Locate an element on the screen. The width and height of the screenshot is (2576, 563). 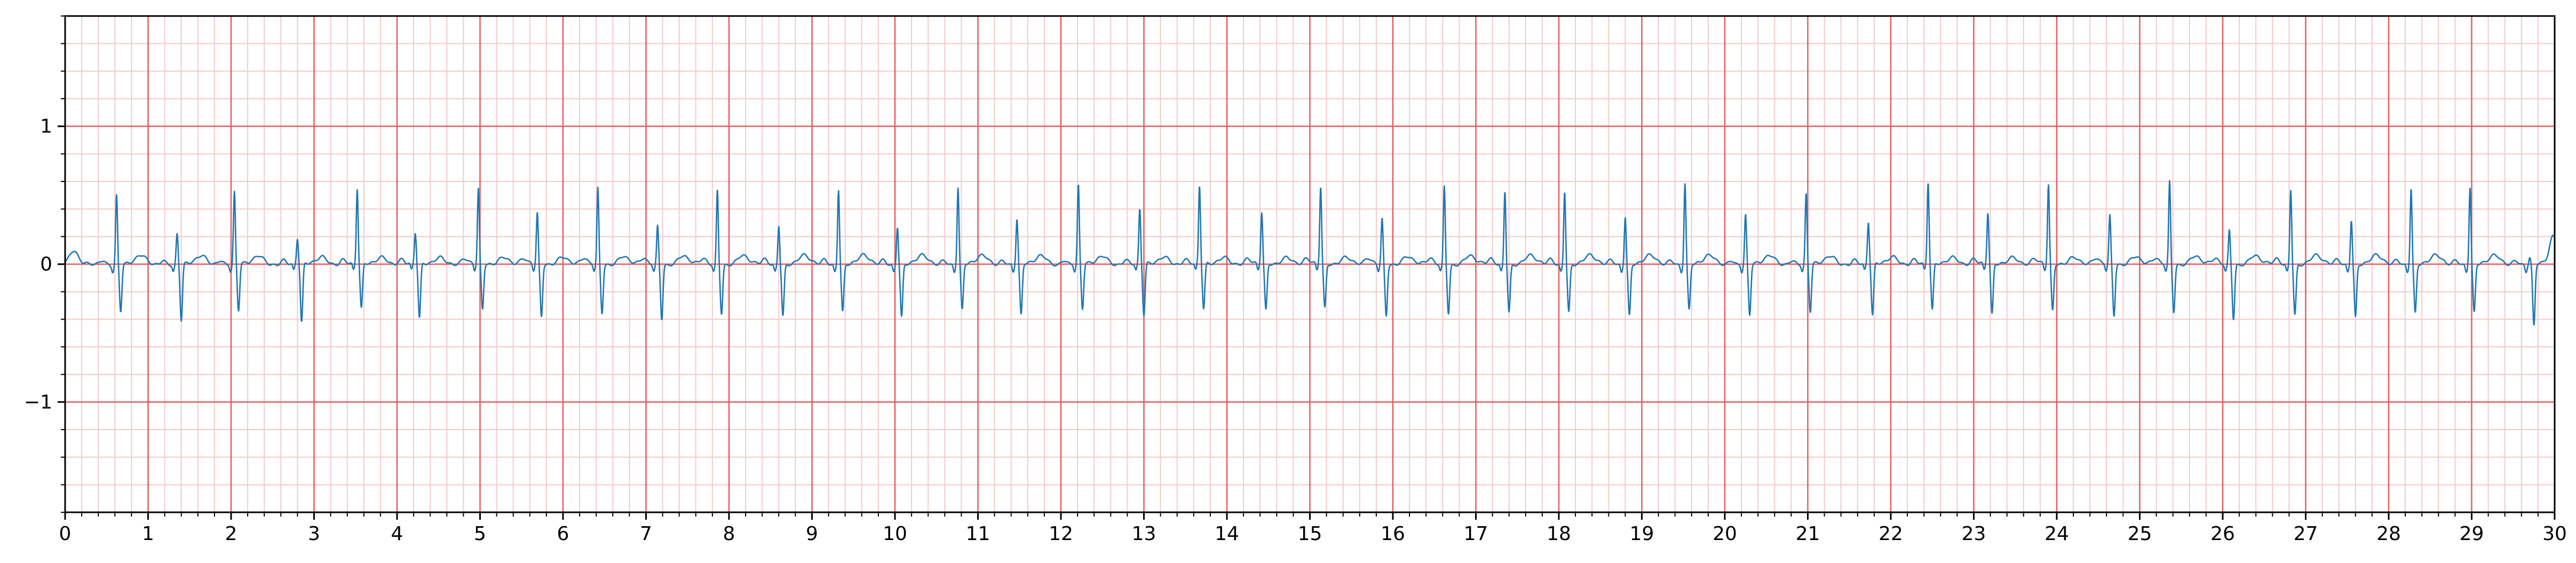
x-tick-label: 26 is located at coordinates (2222, 534).